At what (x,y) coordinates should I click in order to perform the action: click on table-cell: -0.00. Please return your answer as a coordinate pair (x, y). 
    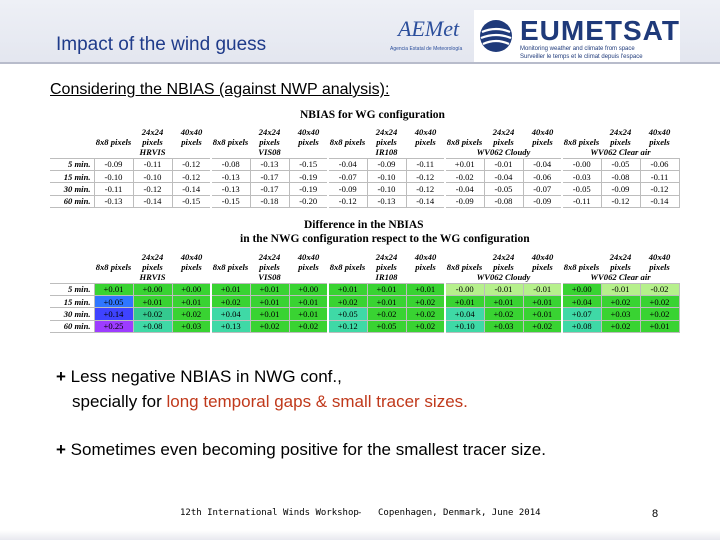
    Looking at the image, I should click on (464, 289).